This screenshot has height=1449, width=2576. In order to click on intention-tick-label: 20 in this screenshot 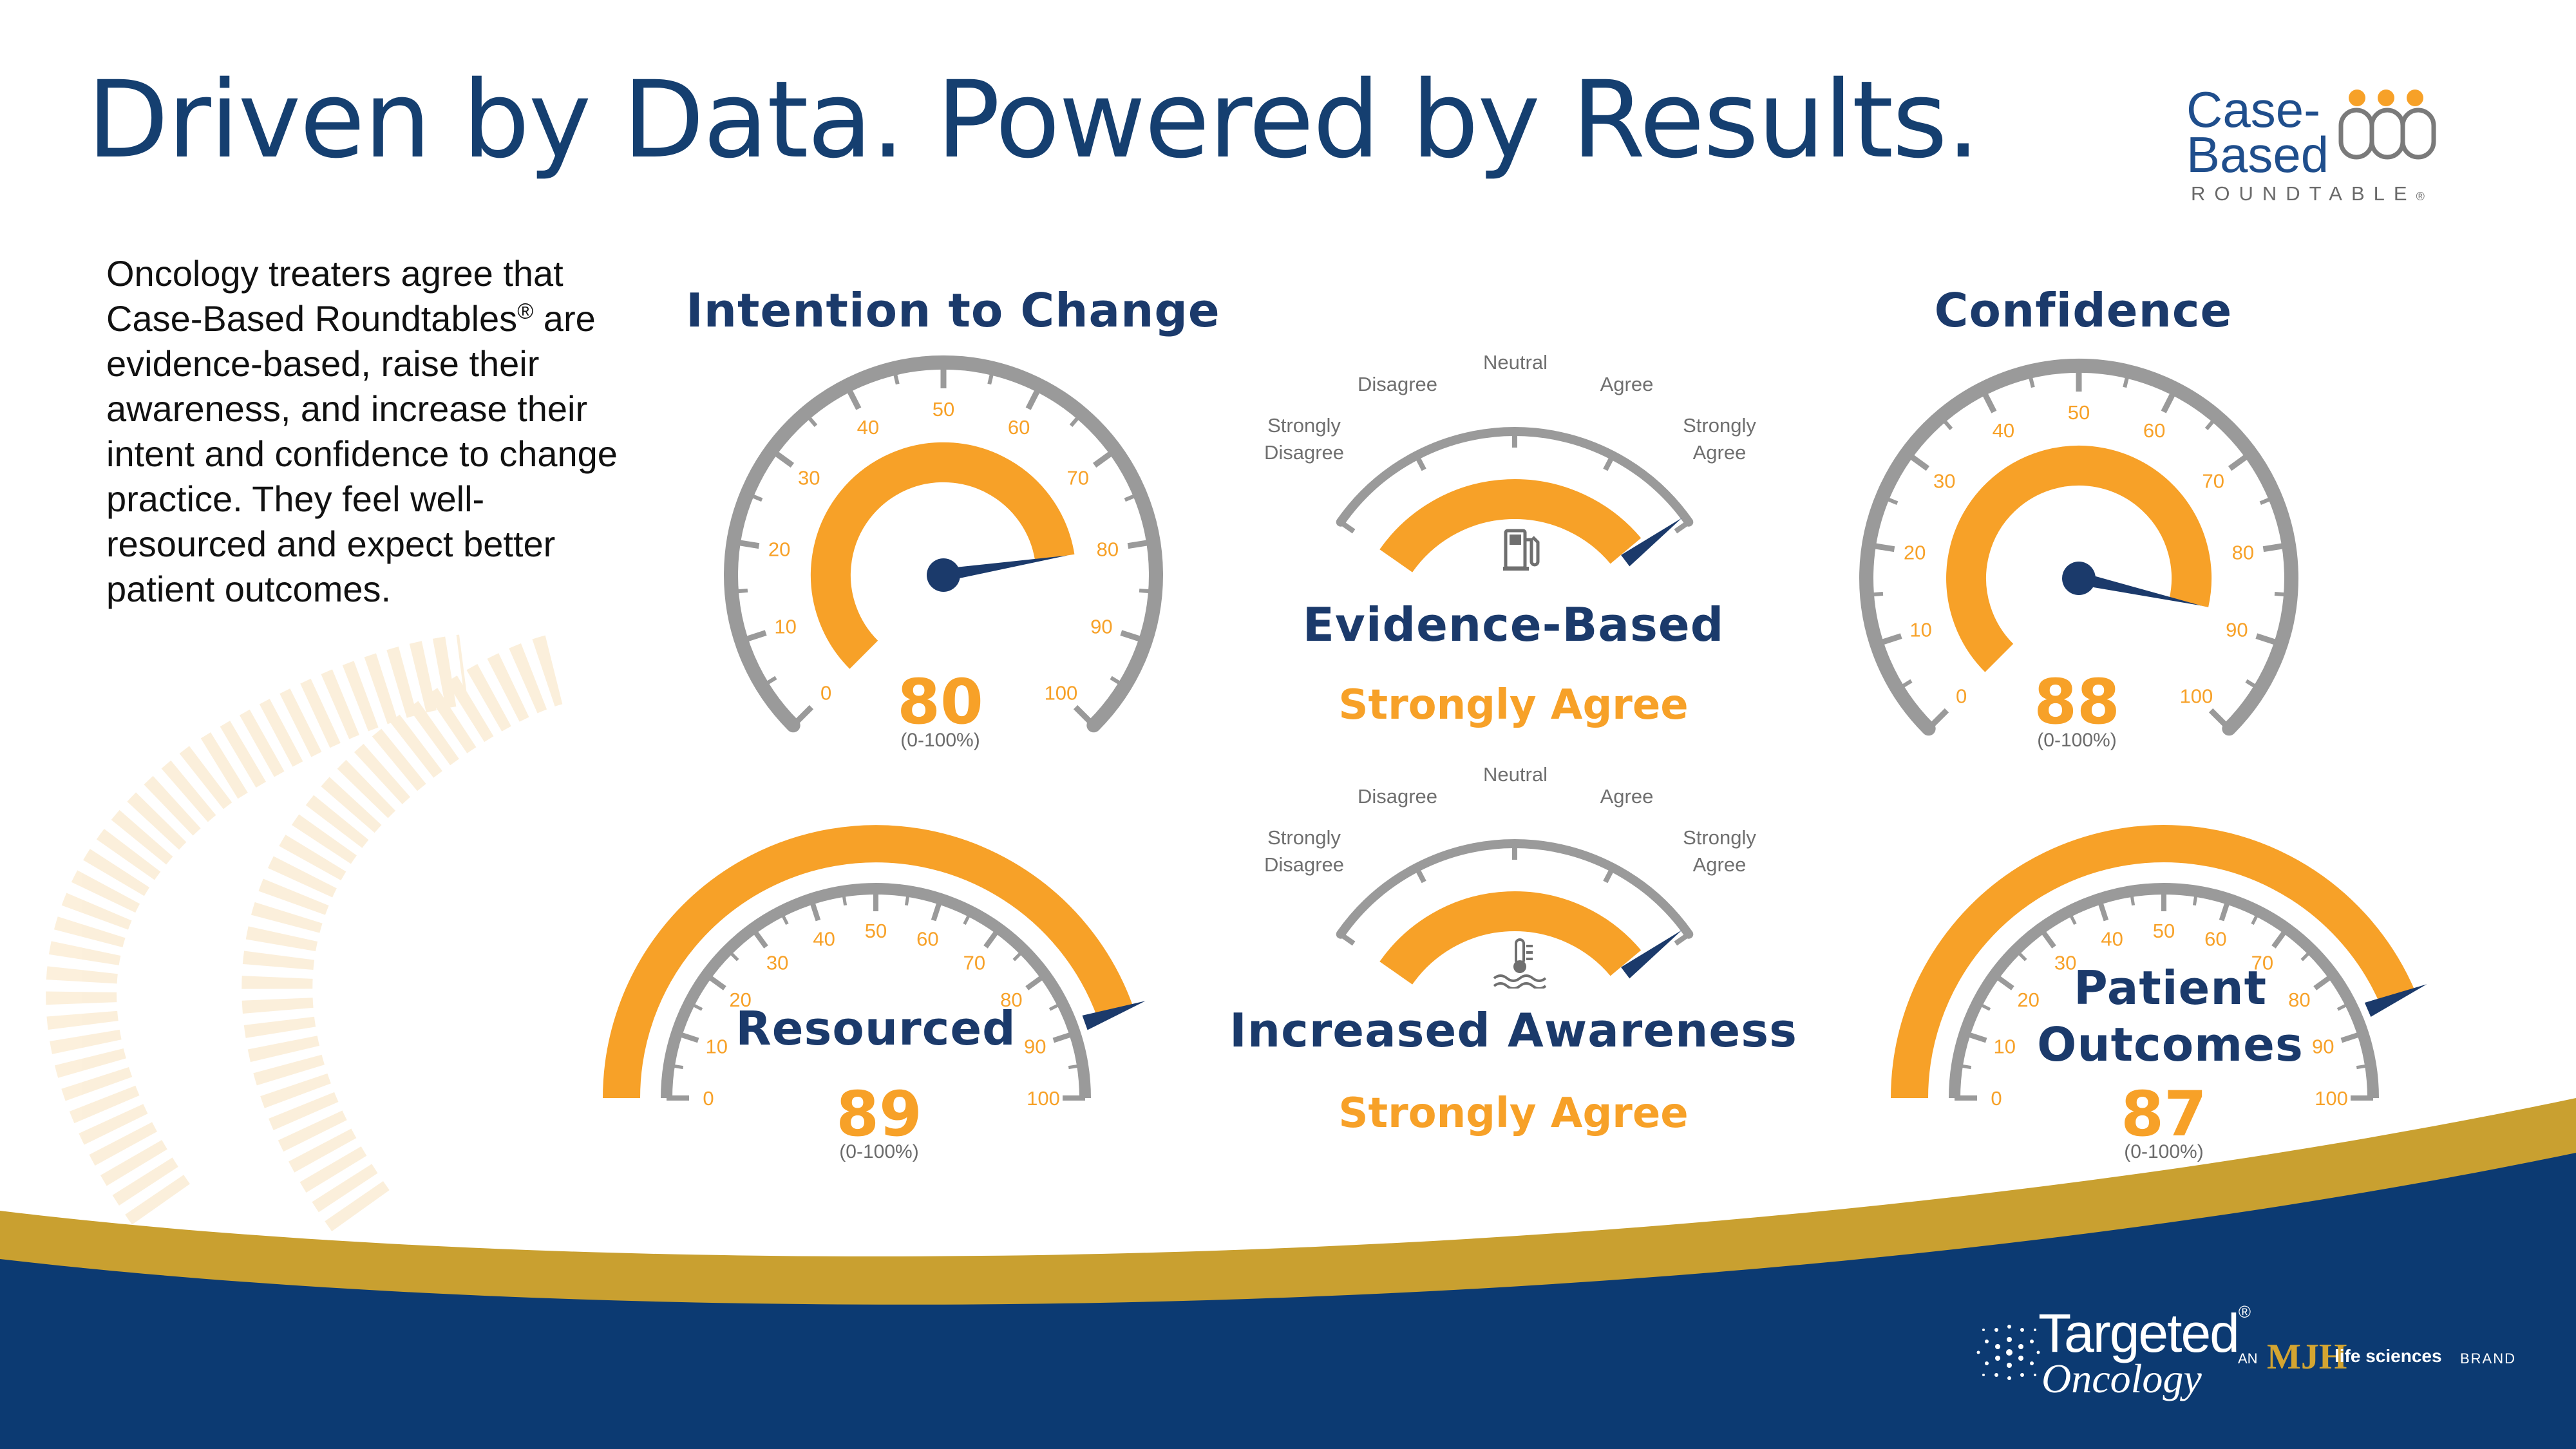, I will do `click(779, 549)`.